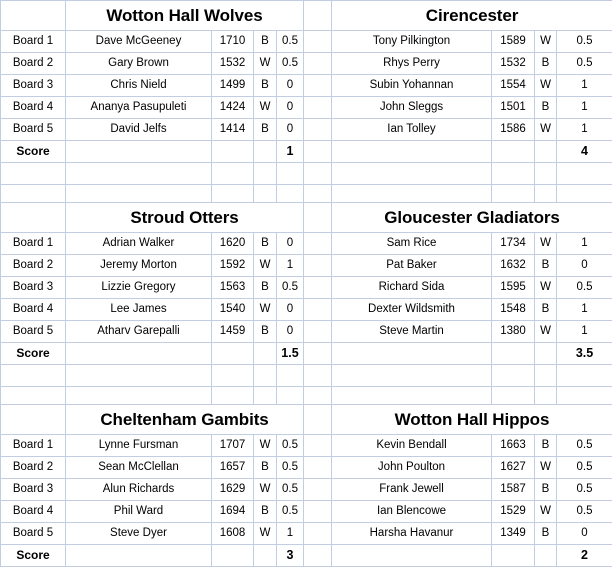  What do you see at coordinates (412, 534) in the screenshot?
I see `away-player-name: Harsha Havanur` at bounding box center [412, 534].